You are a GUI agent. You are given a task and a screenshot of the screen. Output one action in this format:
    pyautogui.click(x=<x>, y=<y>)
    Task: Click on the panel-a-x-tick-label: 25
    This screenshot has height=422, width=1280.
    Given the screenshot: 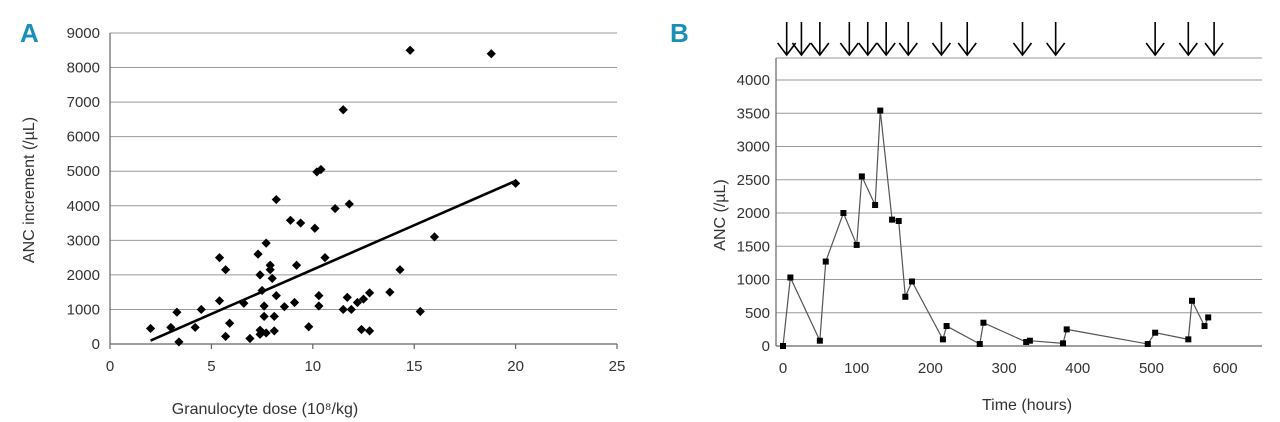 What is the action you would take?
    pyautogui.click(x=617, y=366)
    